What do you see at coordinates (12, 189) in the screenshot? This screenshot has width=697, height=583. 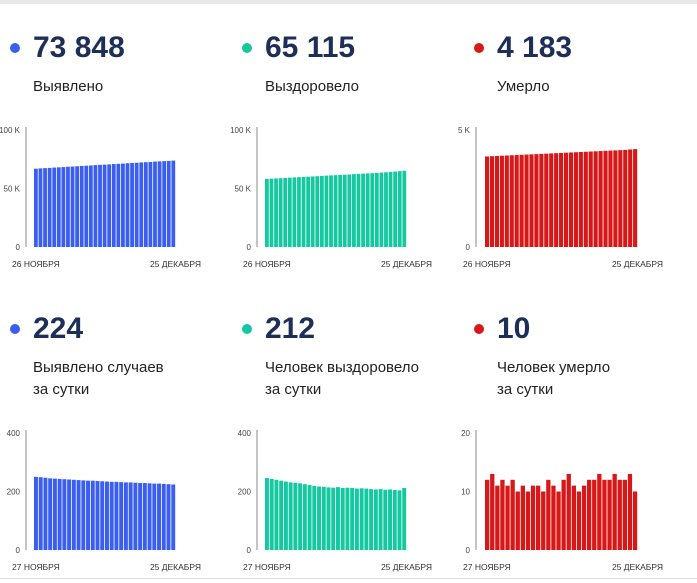 I see `y-tick-label: 50 K` at bounding box center [12, 189].